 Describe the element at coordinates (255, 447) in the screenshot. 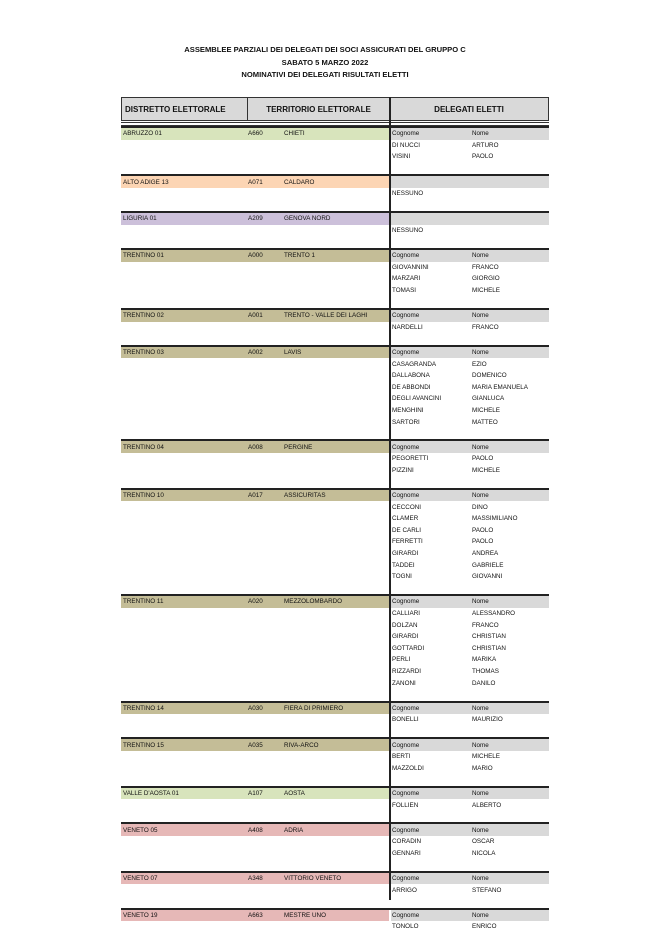

I see `territory-code: A008` at that location.